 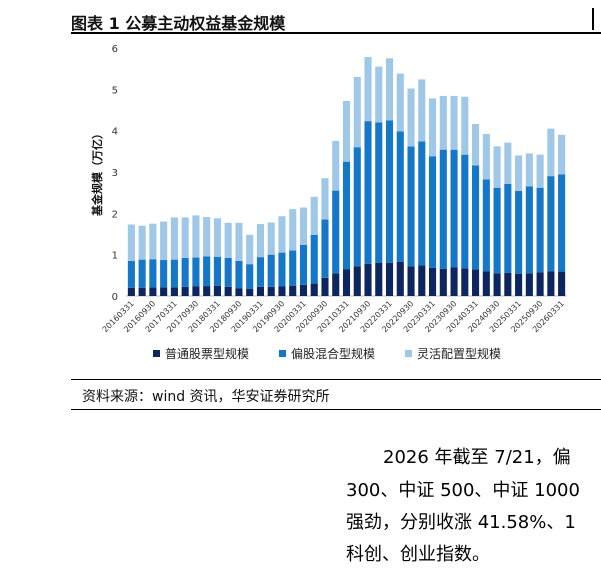 What do you see at coordinates (115, 256) in the screenshot?
I see `y-tick-label: 1` at bounding box center [115, 256].